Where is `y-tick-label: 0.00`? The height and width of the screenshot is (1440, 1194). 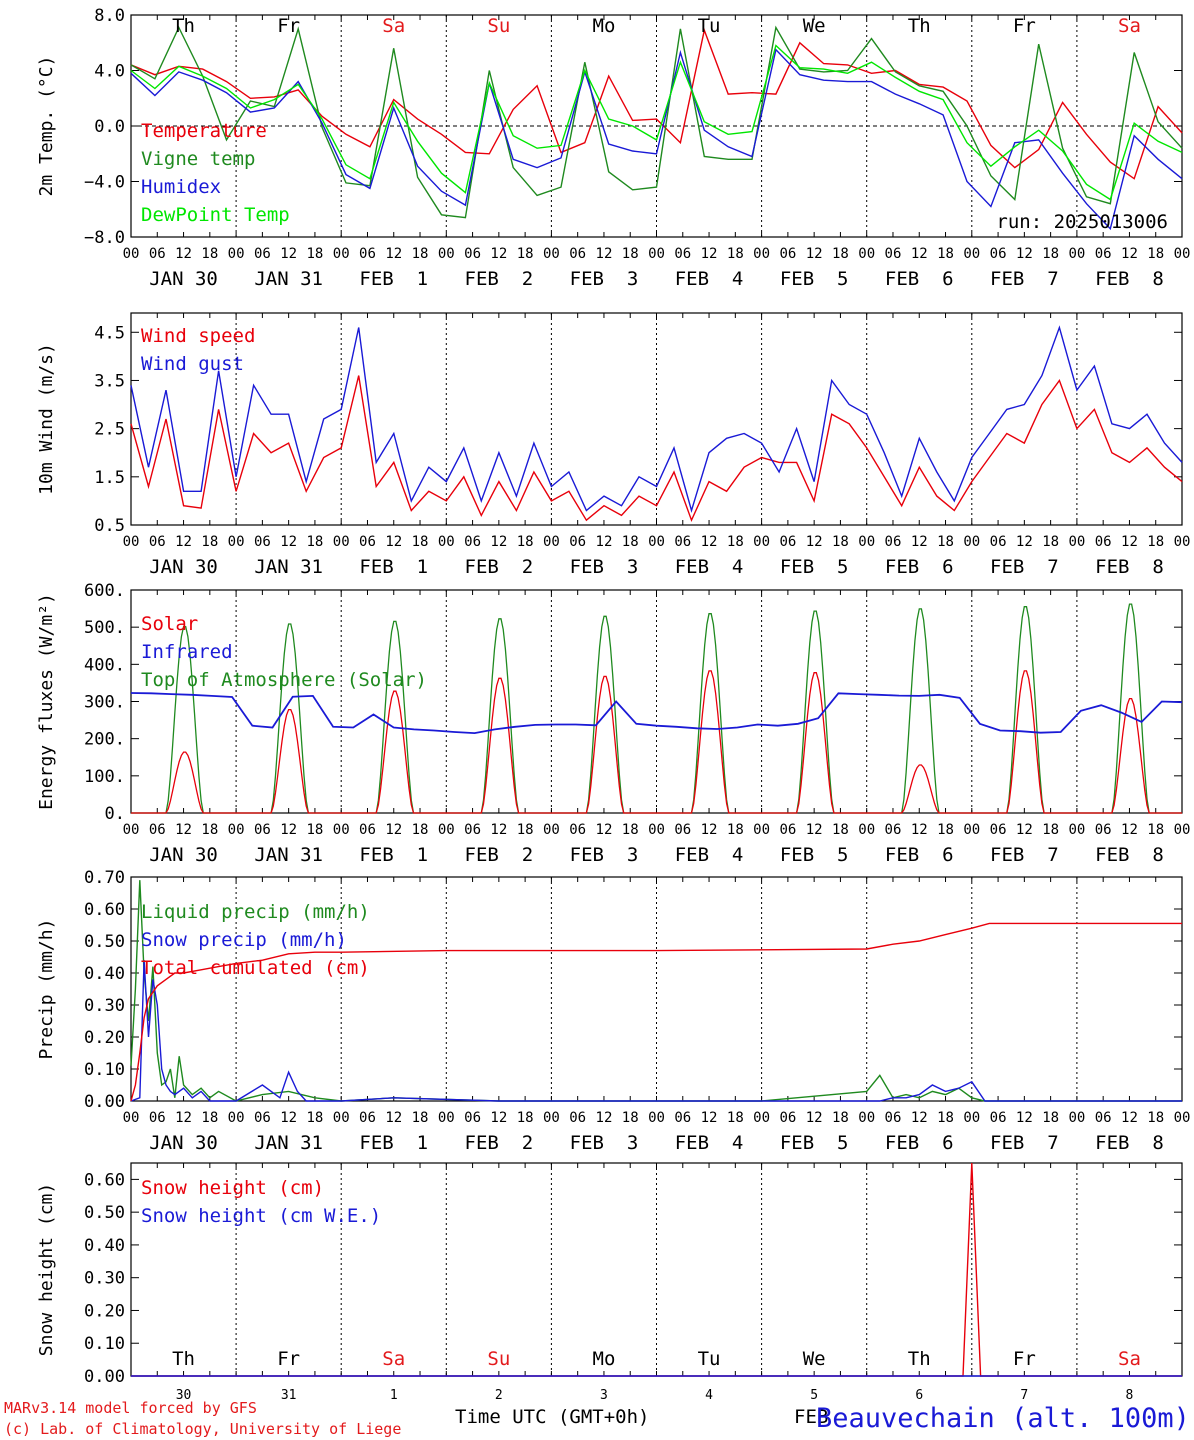
y-tick-label: 0.00 is located at coordinates (104, 1102).